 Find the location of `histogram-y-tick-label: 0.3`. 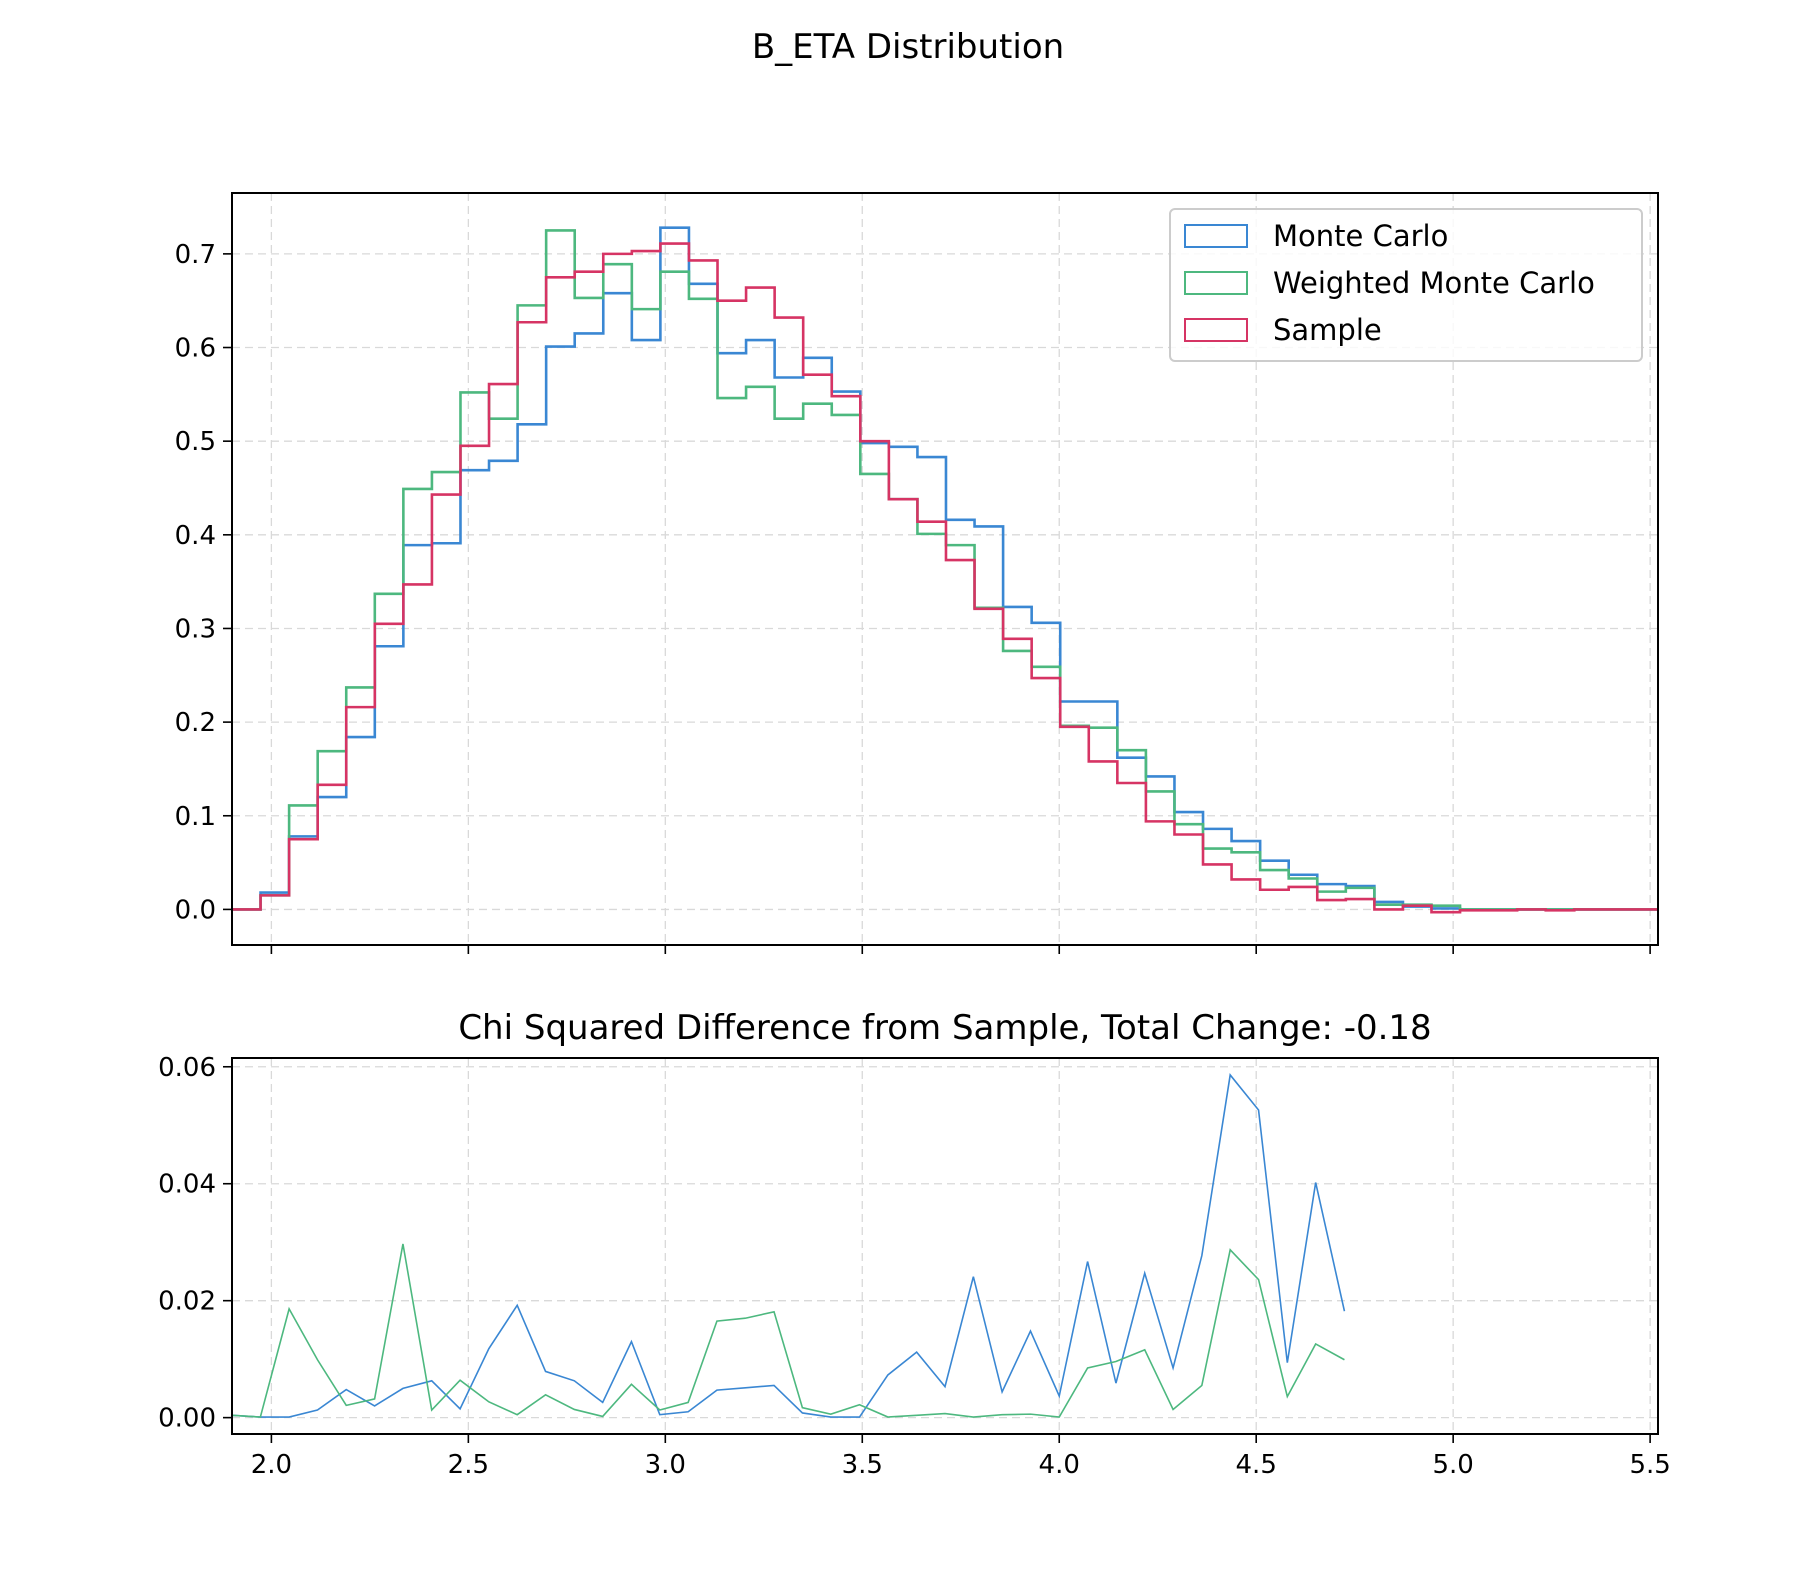

histogram-y-tick-label: 0.3 is located at coordinates (195, 629).